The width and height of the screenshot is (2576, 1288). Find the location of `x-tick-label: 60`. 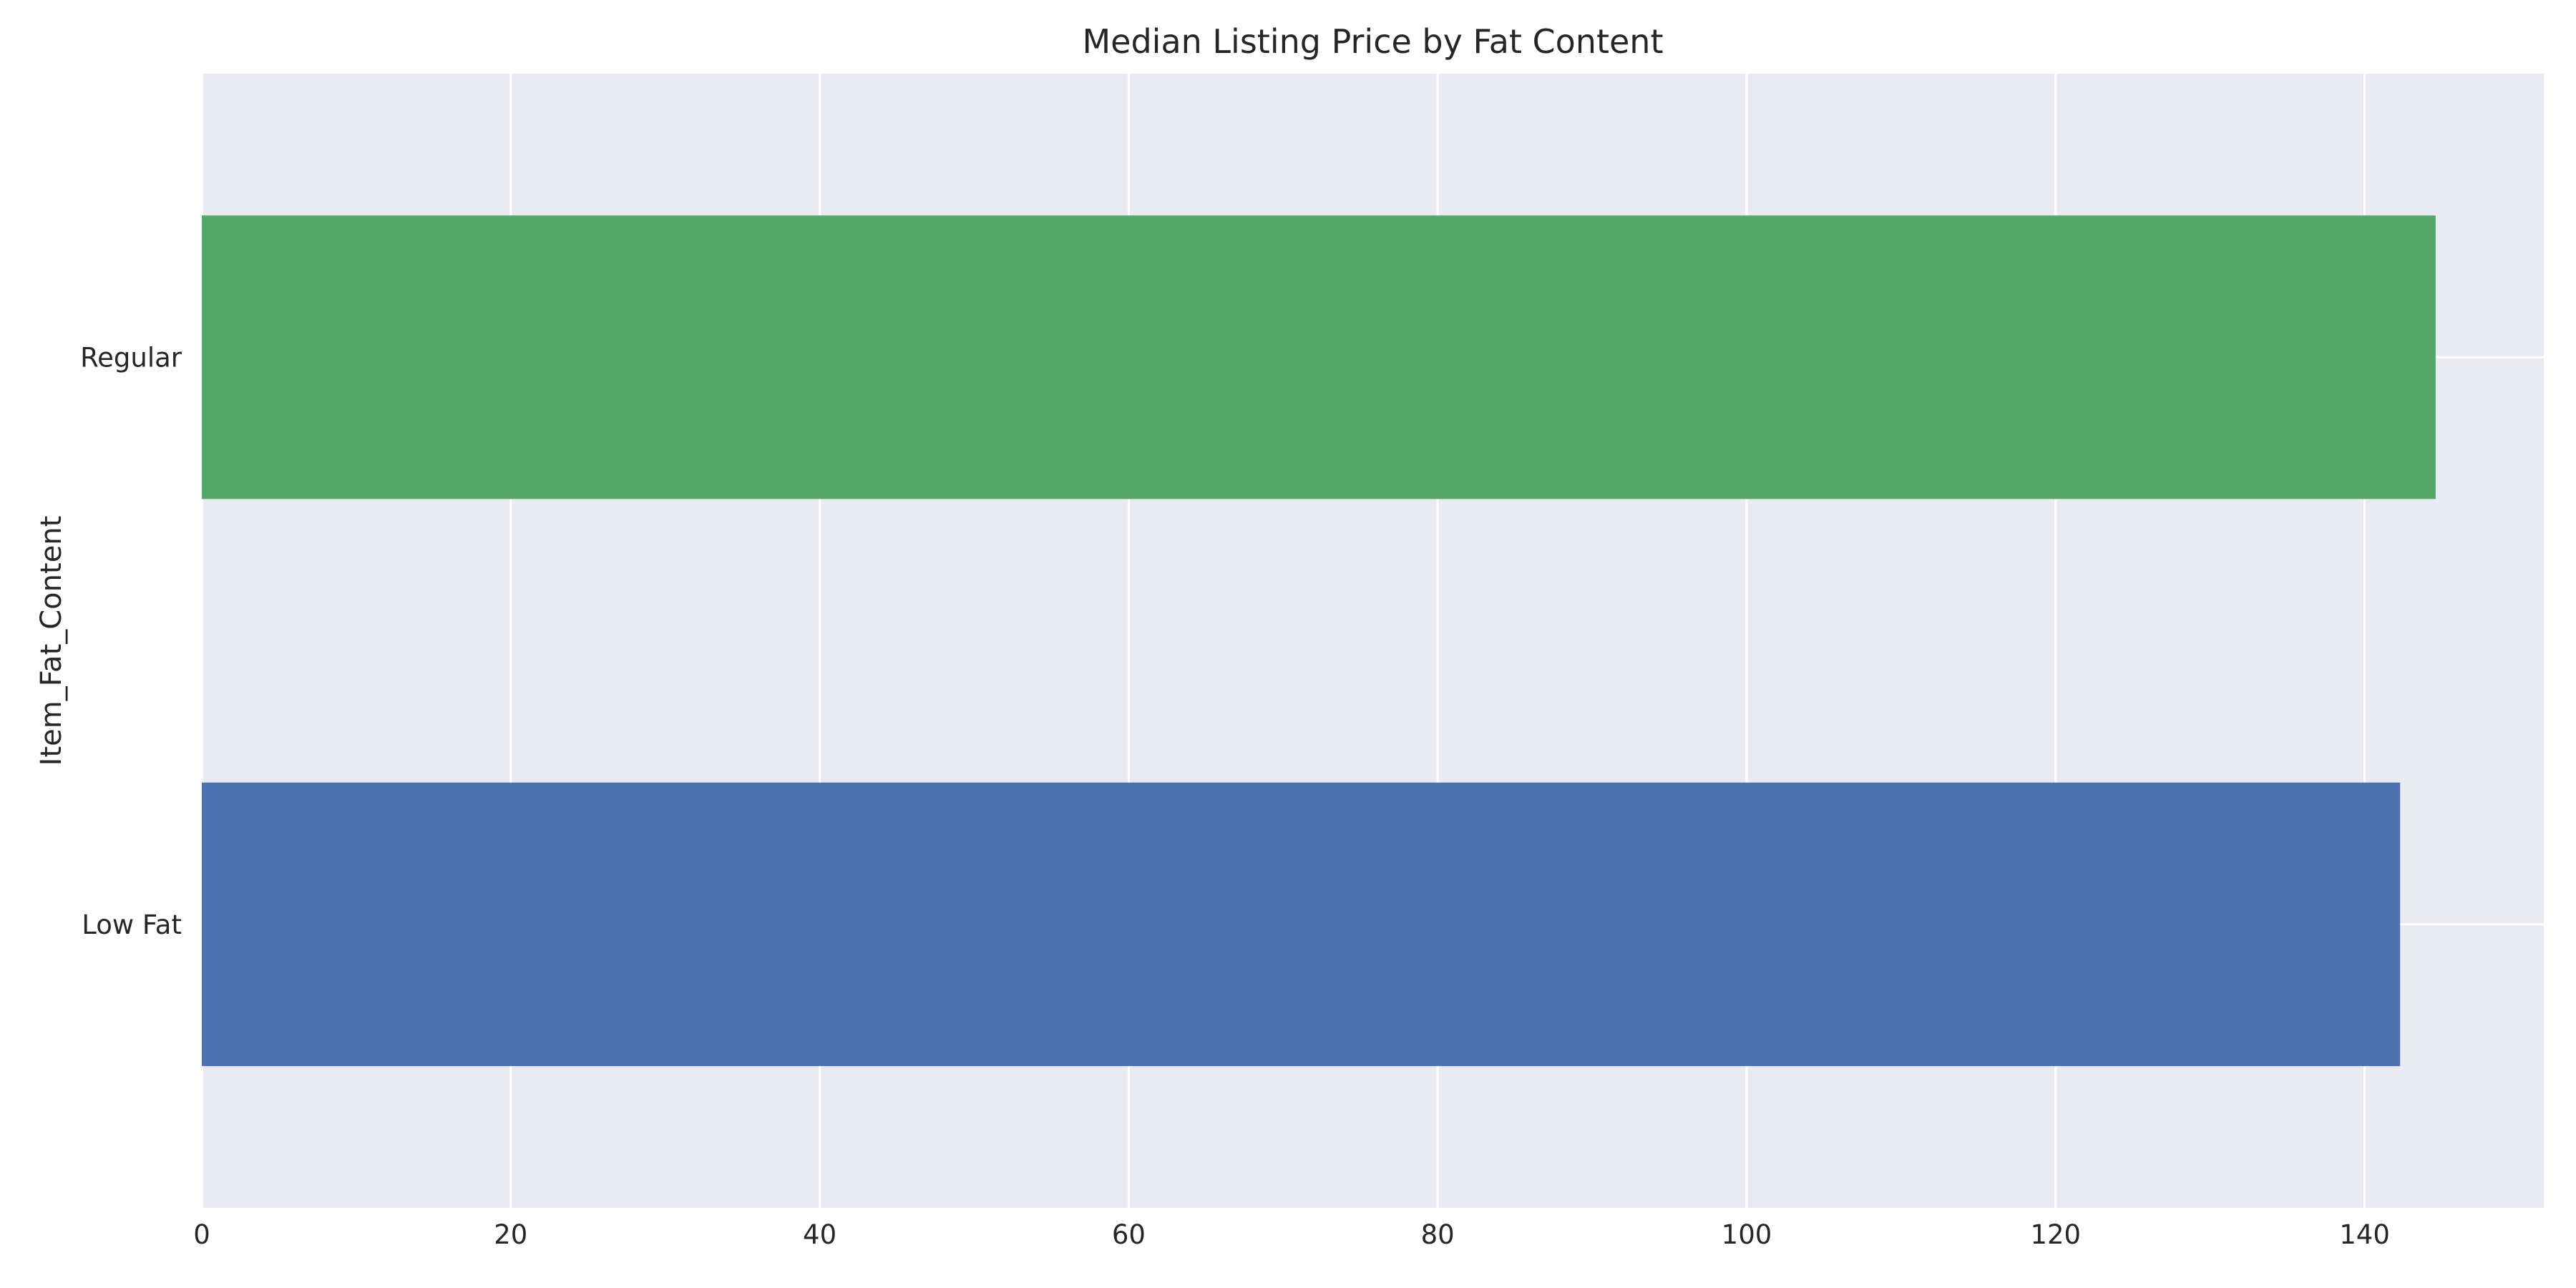

x-tick-label: 60 is located at coordinates (1129, 1234).